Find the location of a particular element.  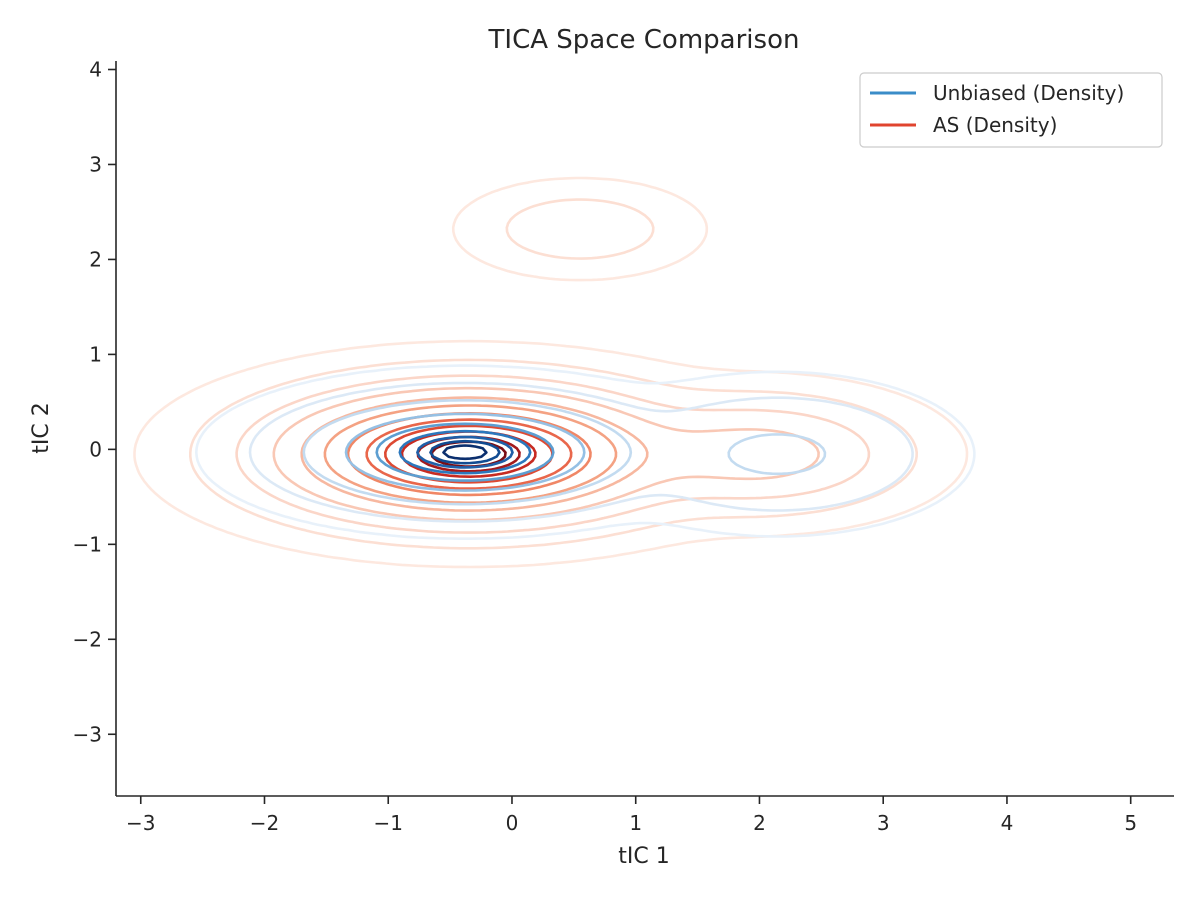

legend-frame is located at coordinates (1011, 110).